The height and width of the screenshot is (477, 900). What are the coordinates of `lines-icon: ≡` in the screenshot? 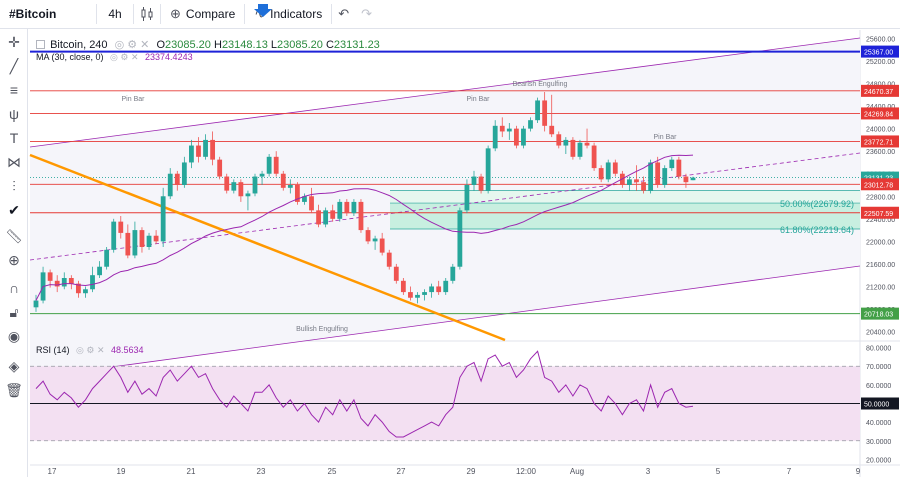 It's located at (14, 90).